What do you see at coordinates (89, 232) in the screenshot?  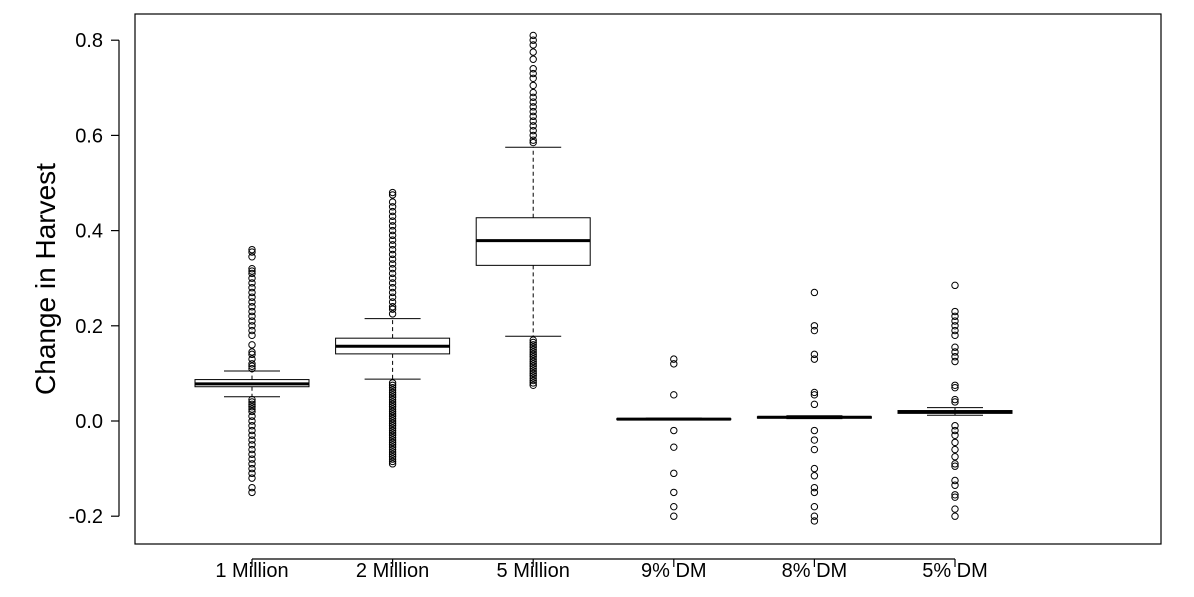 I see `y-tick-label: 0.4` at bounding box center [89, 232].